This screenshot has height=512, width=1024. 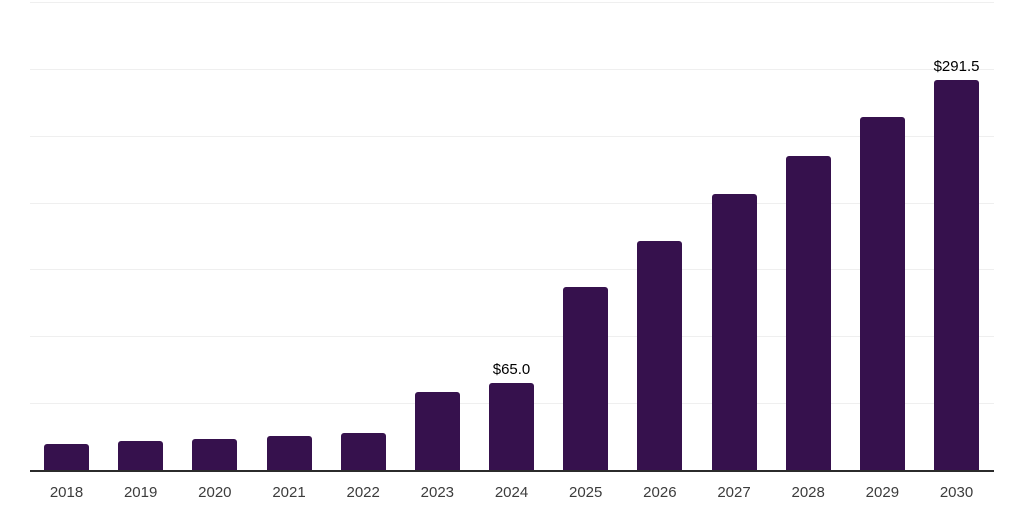 I want to click on bar-2029, so click(x=882, y=293).